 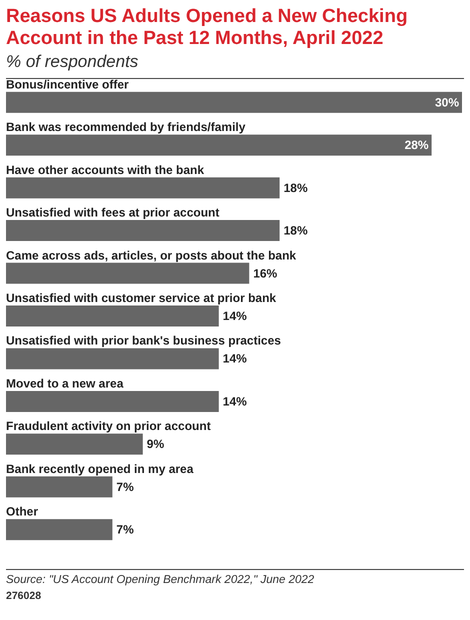 What do you see at coordinates (68, 84) in the screenshot?
I see `y-tick-label: Bonus/incentive offer` at bounding box center [68, 84].